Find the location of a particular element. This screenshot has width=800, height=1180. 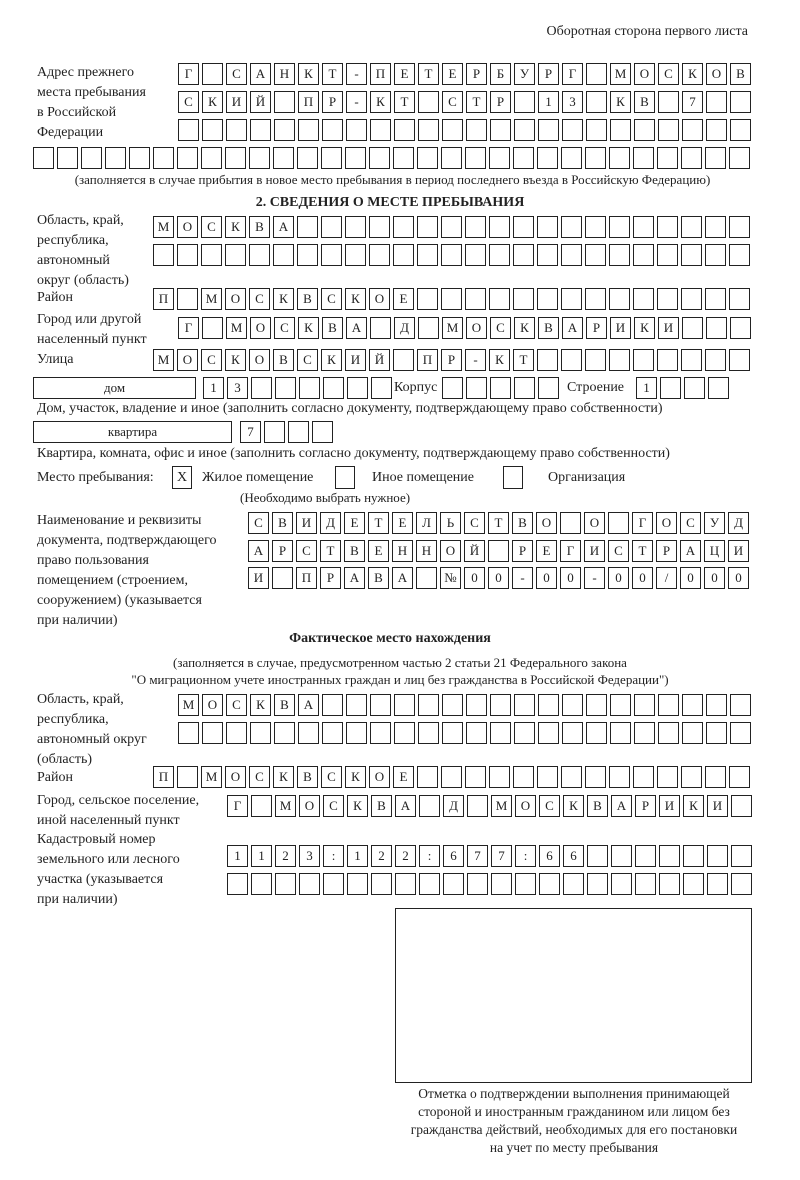

char-box: Г is located at coordinates (570, 551).